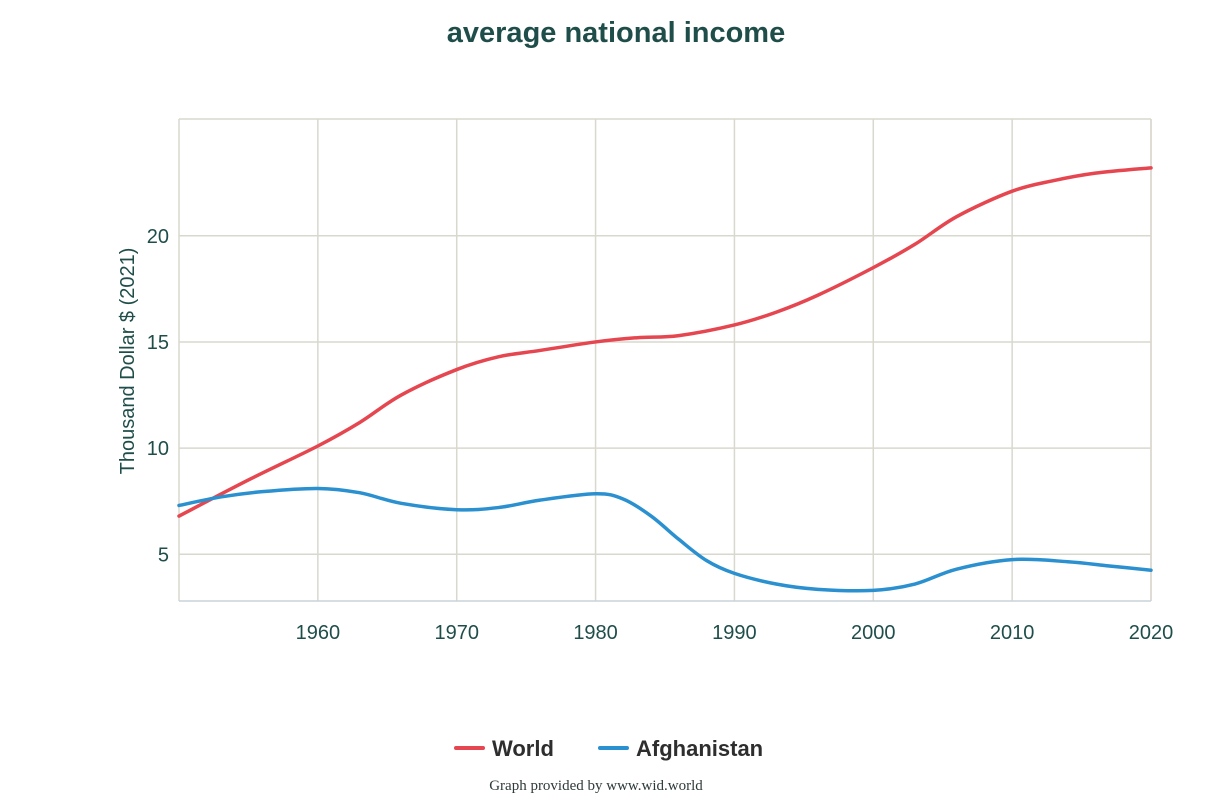 The width and height of the screenshot is (1232, 800). What do you see at coordinates (1151, 633) in the screenshot?
I see `x-tick-label-2020: 2020` at bounding box center [1151, 633].